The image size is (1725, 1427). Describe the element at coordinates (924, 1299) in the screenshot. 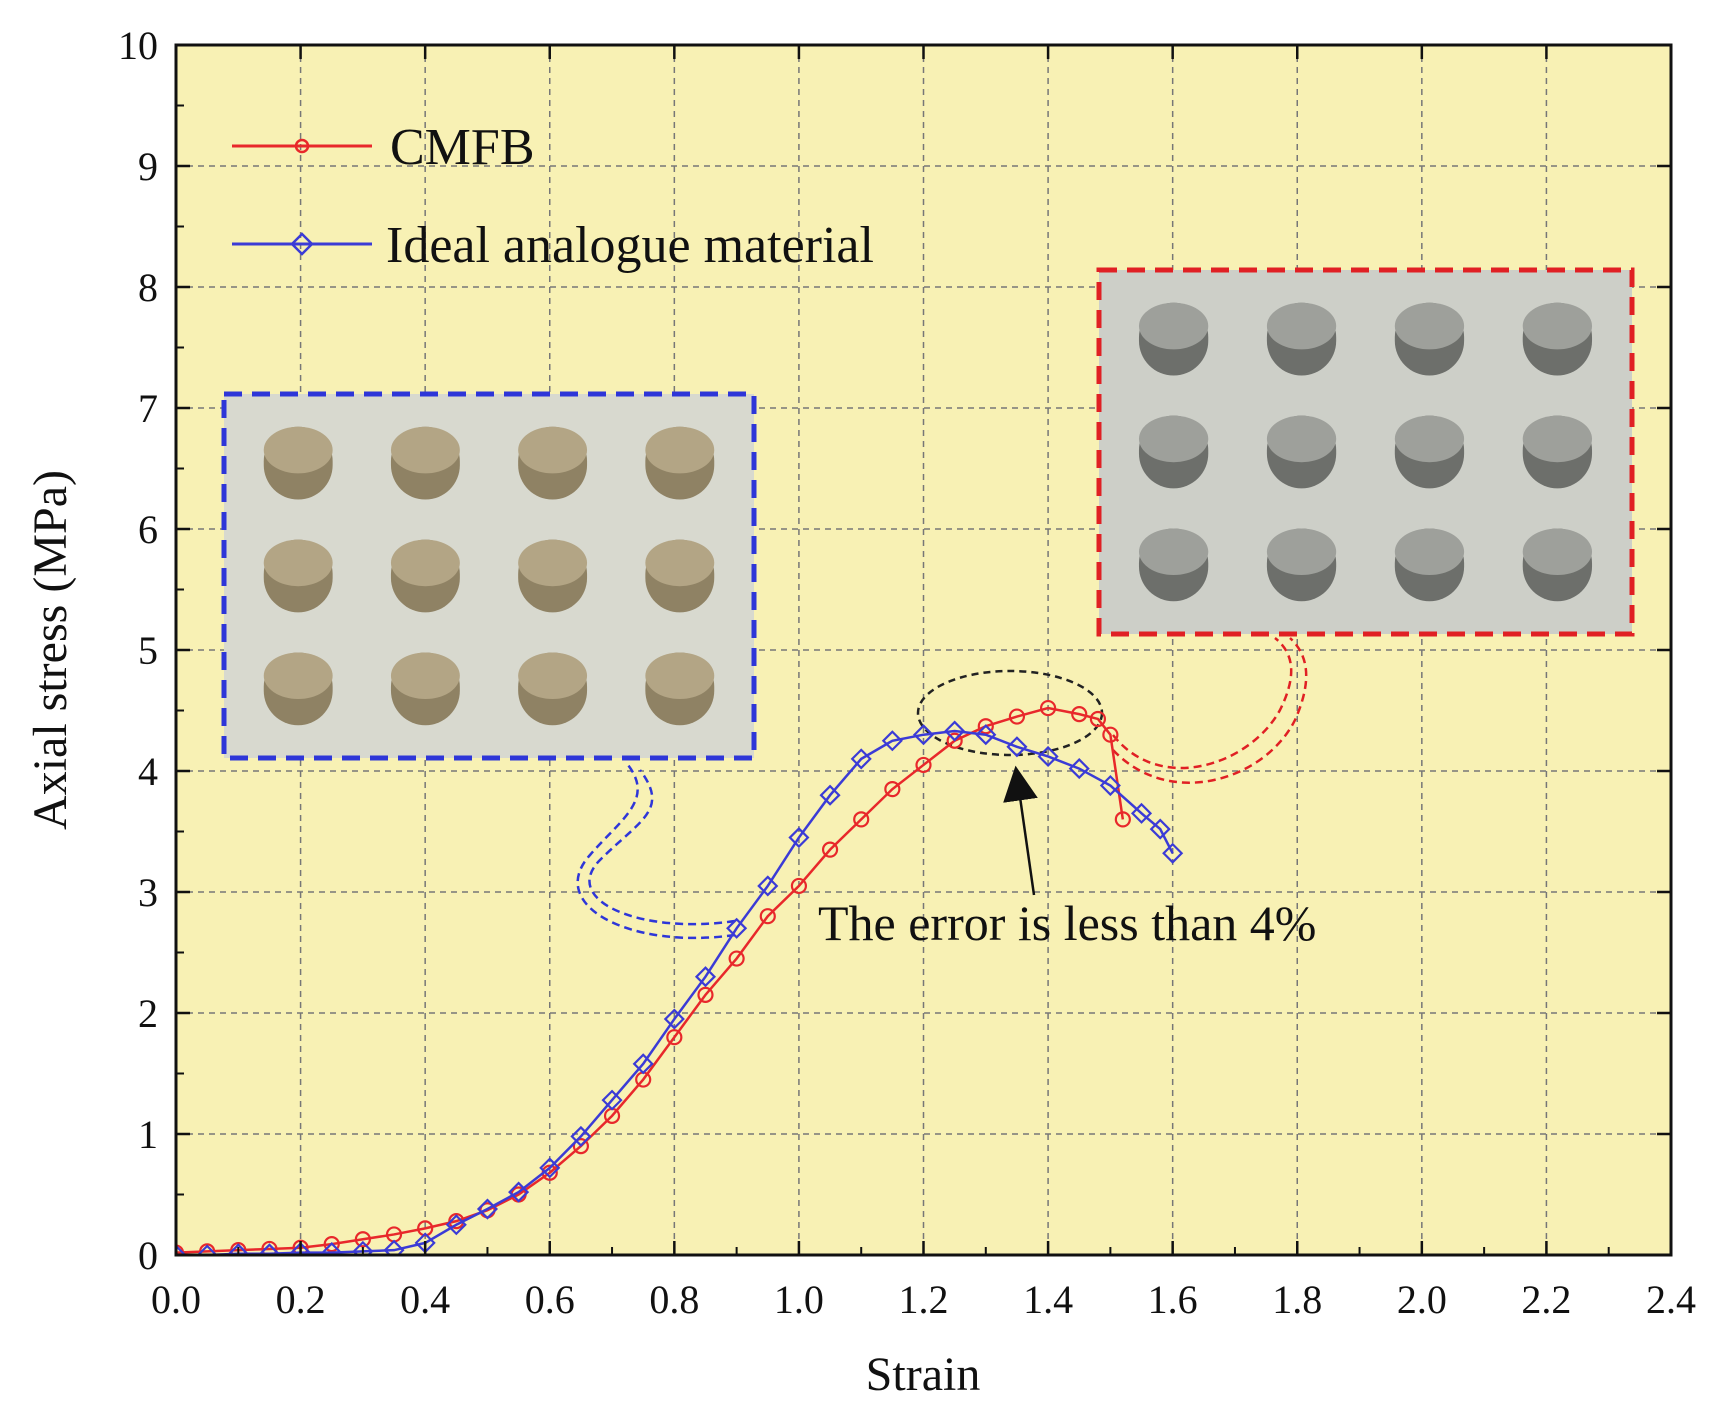

I see `x-tick-label-6: 1.2` at that location.